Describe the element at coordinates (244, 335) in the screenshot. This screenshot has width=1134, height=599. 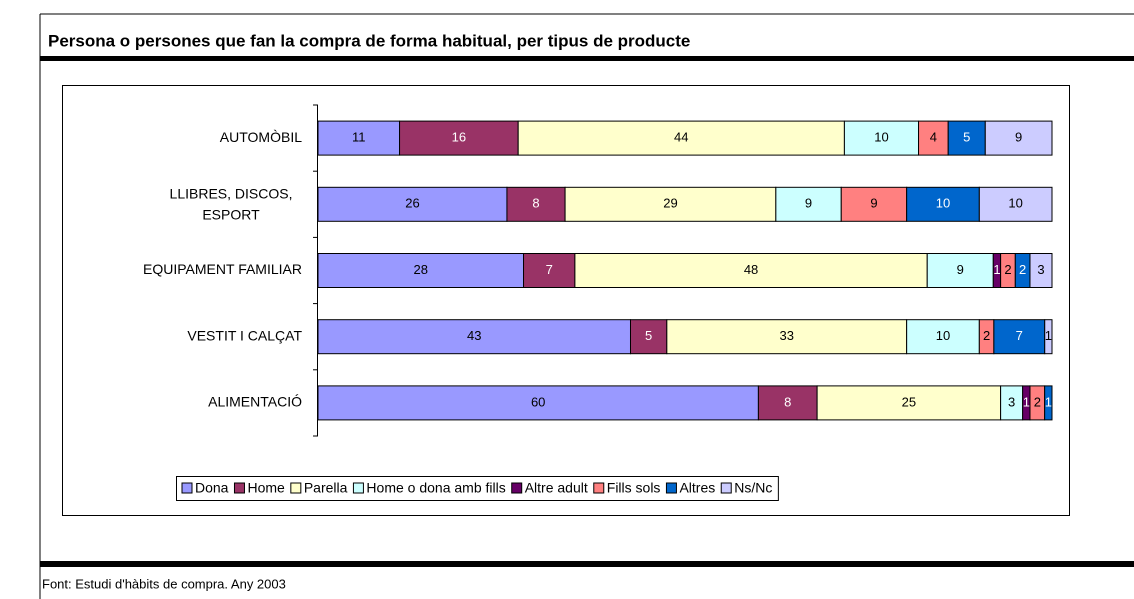
I see `category-label: VESTIT I CALÇAT` at that location.